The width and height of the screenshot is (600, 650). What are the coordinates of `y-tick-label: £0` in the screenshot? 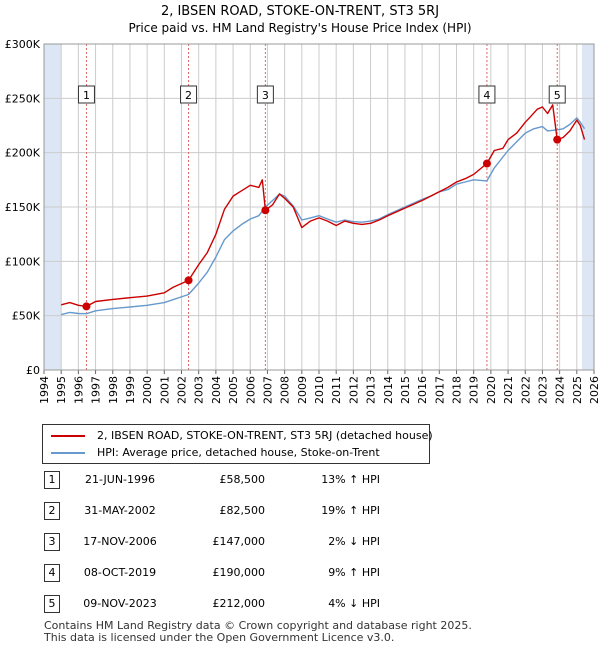 It's located at (33, 370).